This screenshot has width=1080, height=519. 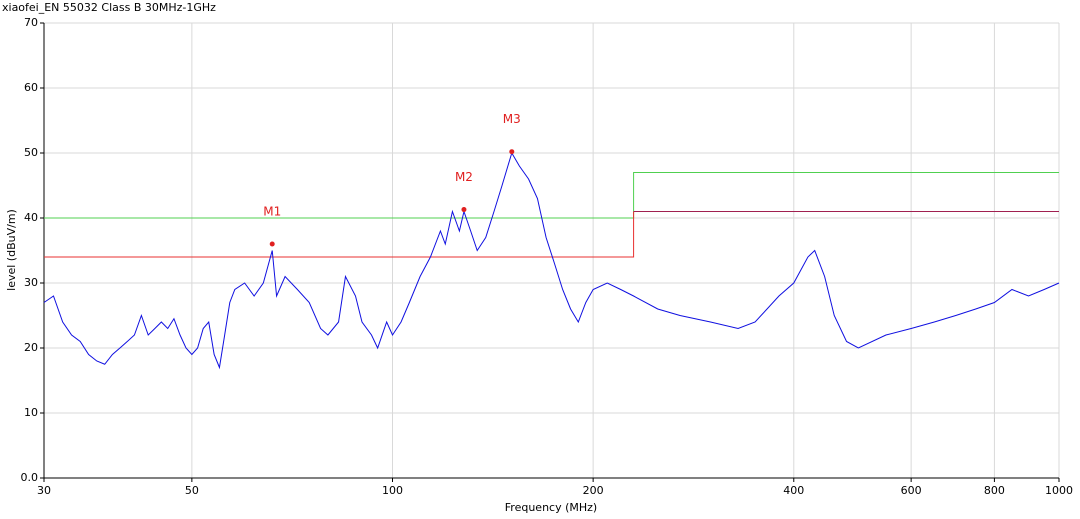 I want to click on marker-label: M2, so click(x=464, y=177).